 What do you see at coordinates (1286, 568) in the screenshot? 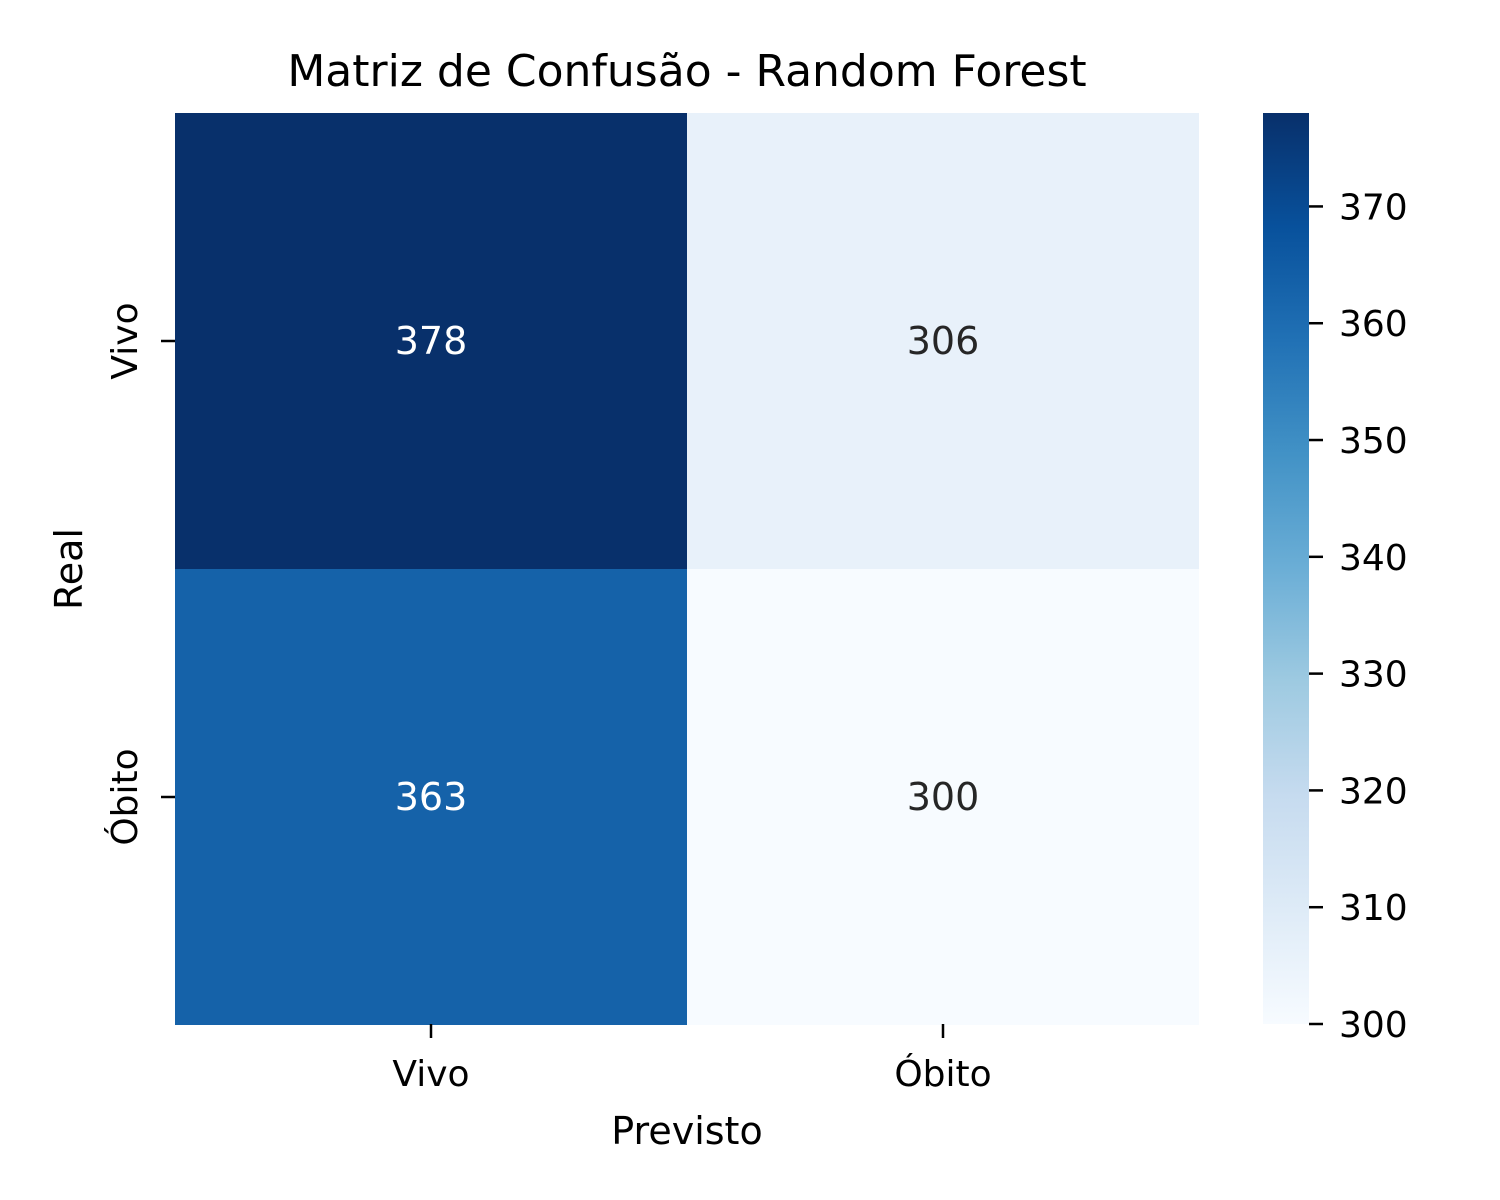
I see `colorbar` at bounding box center [1286, 568].